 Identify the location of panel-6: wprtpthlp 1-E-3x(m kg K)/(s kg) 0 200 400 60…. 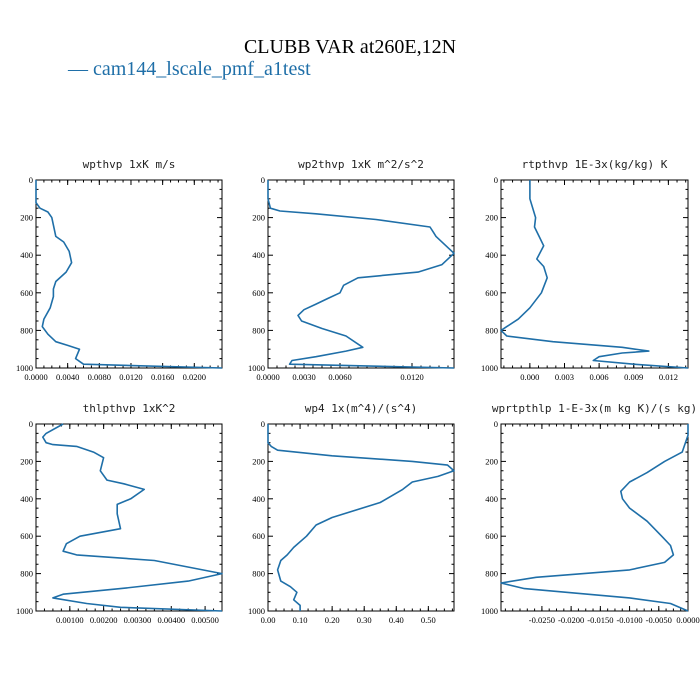
(590, 513).